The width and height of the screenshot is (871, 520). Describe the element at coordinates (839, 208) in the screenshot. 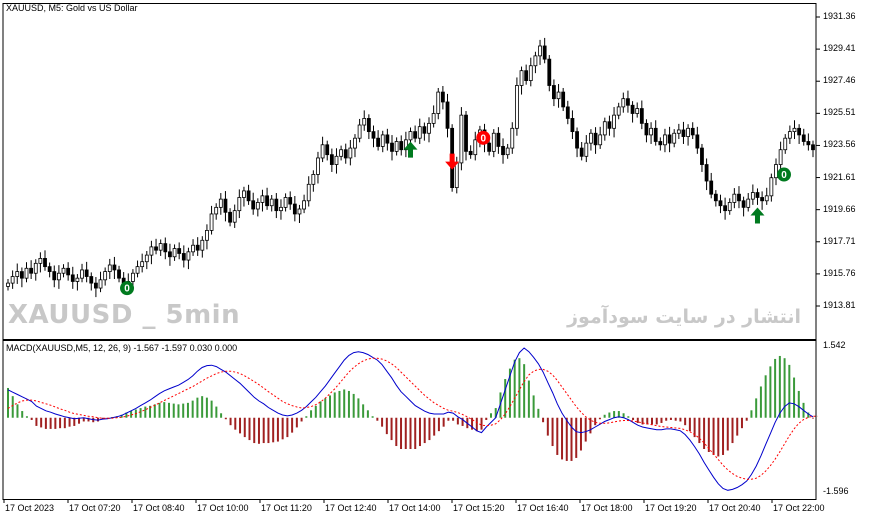

I see `y-tick-label: 1919.66` at that location.